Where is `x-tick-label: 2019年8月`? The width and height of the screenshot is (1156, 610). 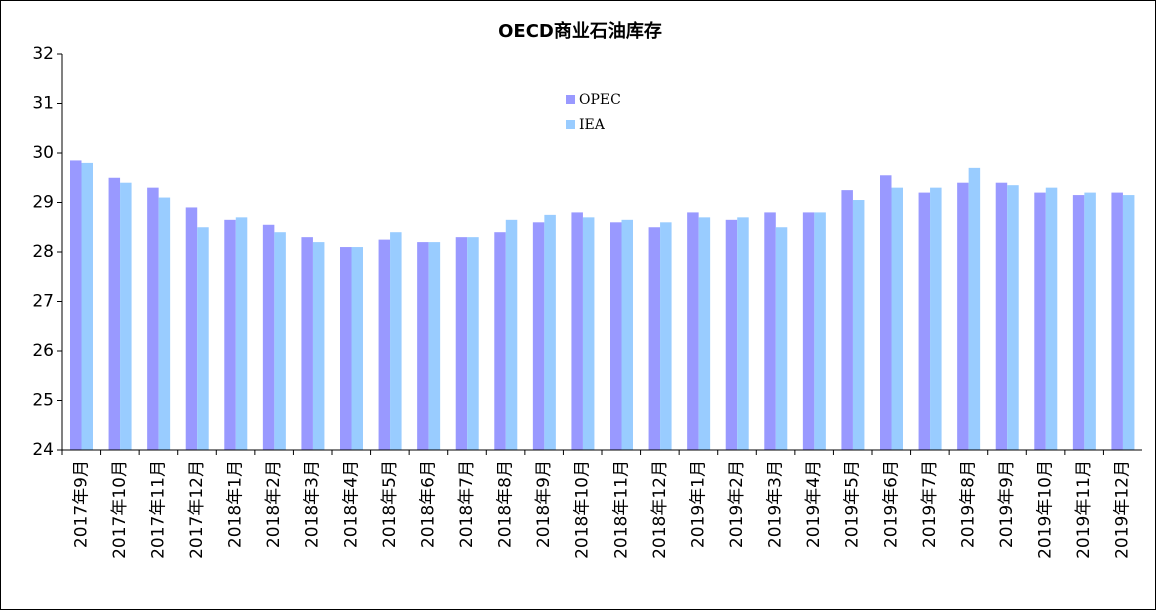
x-tick-label: 2019年8月 is located at coordinates (968, 504).